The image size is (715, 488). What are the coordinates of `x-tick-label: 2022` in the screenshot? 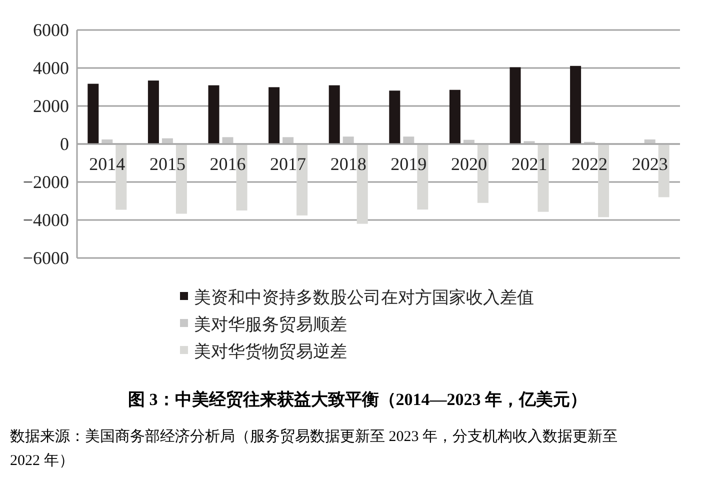 It's located at (590, 164).